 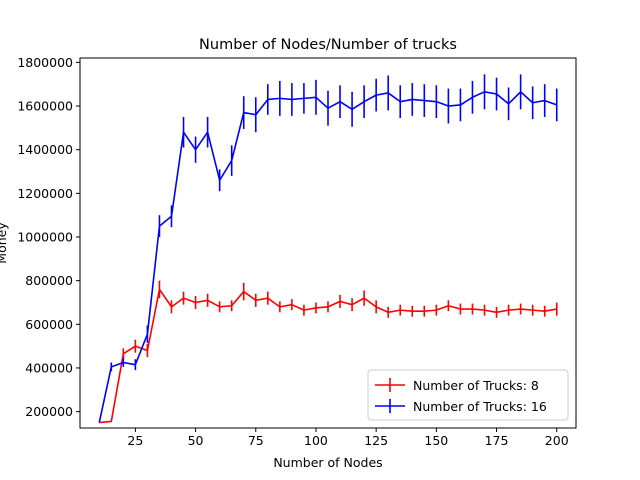 I want to click on x-tick-label: 175, so click(x=497, y=440).